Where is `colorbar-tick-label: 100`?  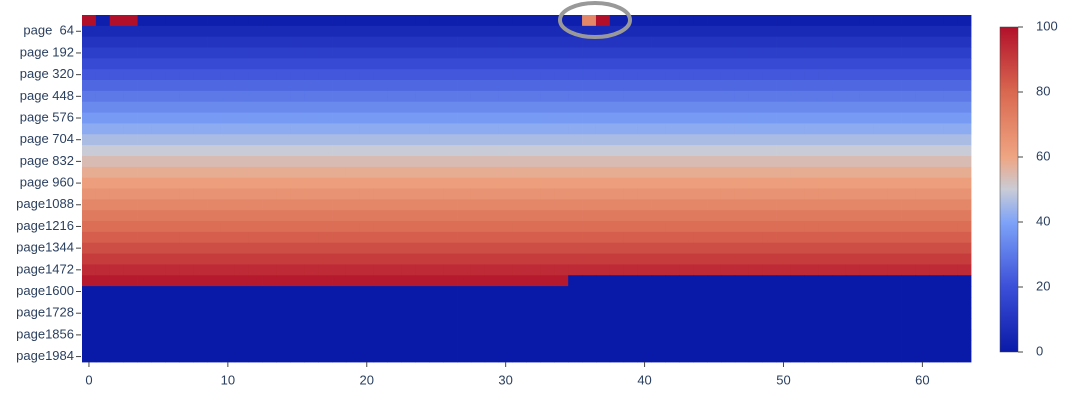 colorbar-tick-label: 100 is located at coordinates (1047, 25).